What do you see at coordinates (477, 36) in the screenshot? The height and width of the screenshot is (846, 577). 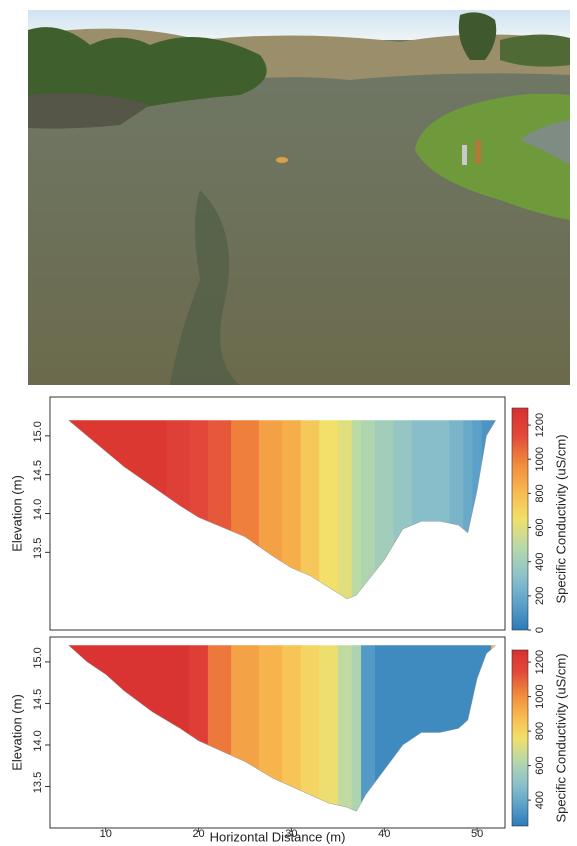 I see `tree-right` at bounding box center [477, 36].